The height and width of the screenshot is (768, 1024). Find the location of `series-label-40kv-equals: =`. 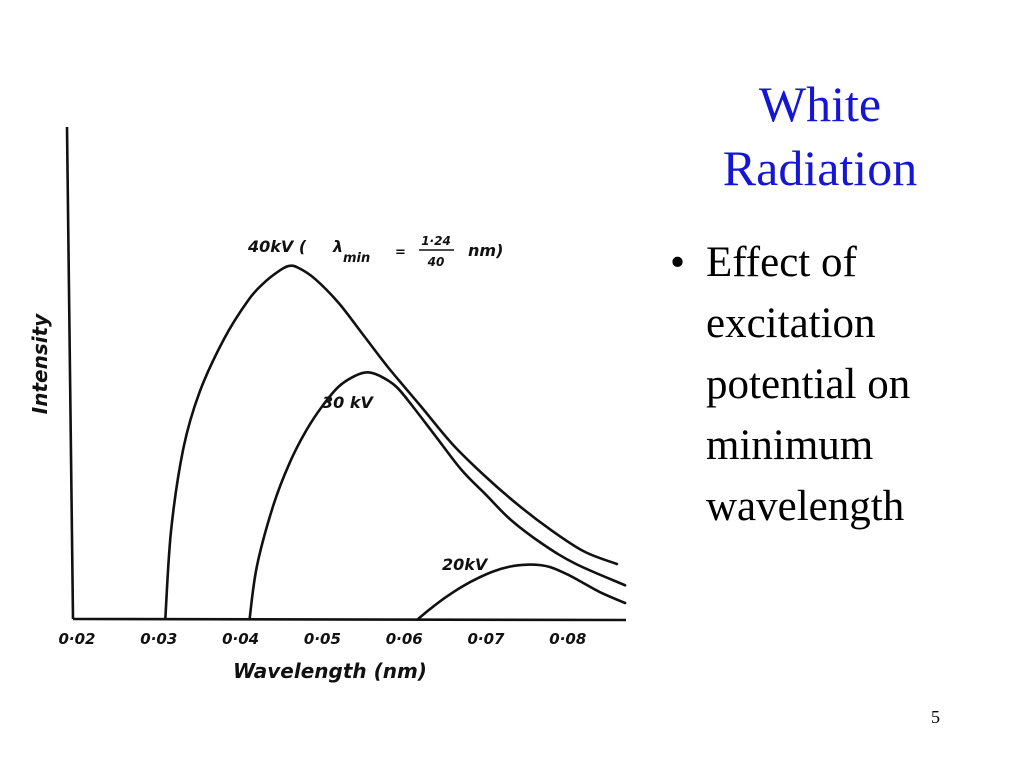

series-label-40kv-equals: = is located at coordinates (400, 252).